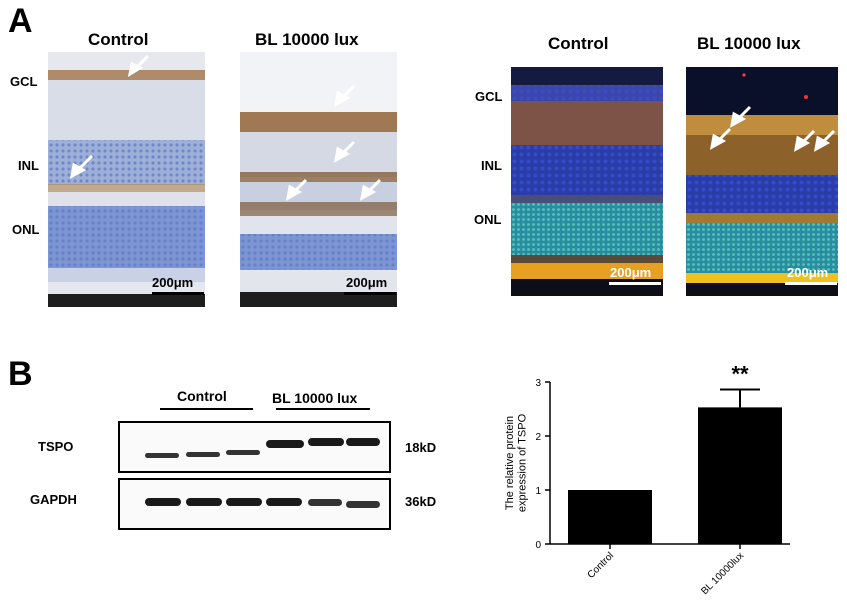 The height and width of the screenshot is (613, 847). What do you see at coordinates (178, 293) in the screenshot?
I see `ihc-control-scale-bar` at bounding box center [178, 293].